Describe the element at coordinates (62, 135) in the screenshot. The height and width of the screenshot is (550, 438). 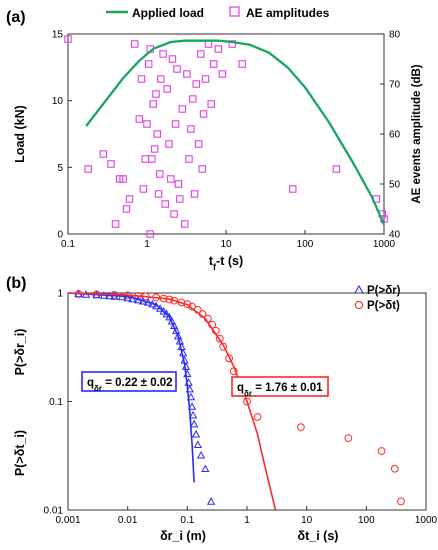
I see `panel-a-y-ticks-left: 0 5 10 15` at that location.